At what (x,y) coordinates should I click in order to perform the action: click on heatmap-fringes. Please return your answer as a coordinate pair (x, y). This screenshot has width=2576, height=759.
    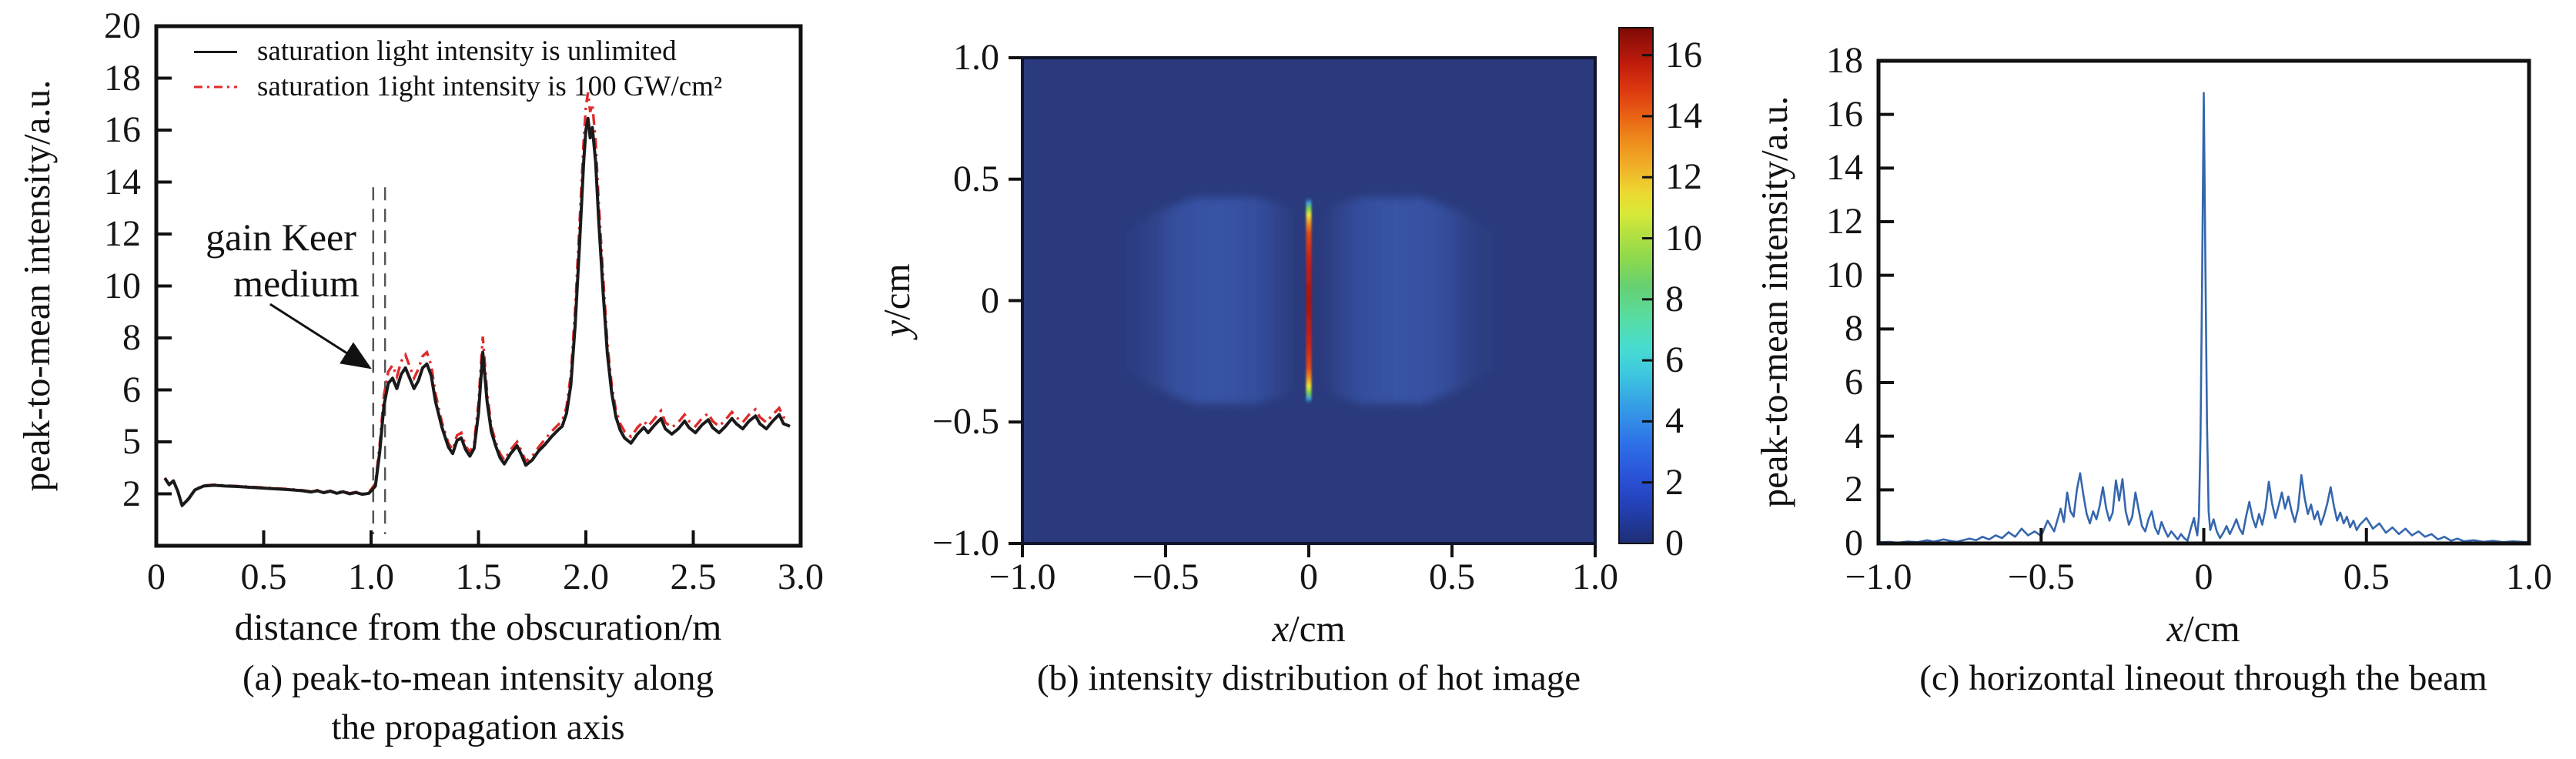
    Looking at the image, I should click on (1309, 301).